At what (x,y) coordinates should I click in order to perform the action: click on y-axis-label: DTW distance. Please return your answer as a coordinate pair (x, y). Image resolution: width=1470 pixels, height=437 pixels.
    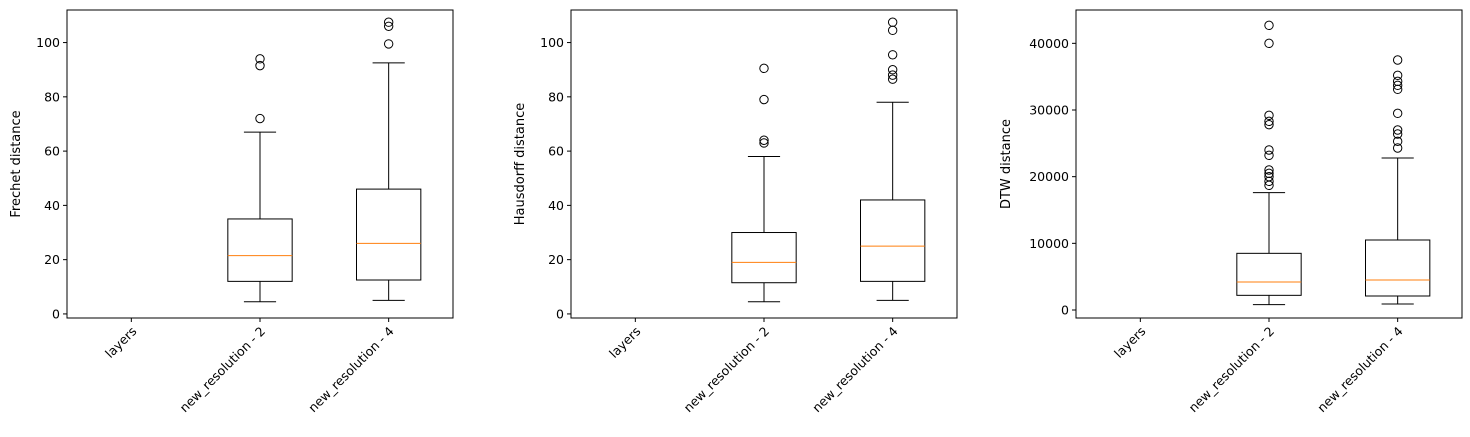
    Looking at the image, I should click on (1006, 164).